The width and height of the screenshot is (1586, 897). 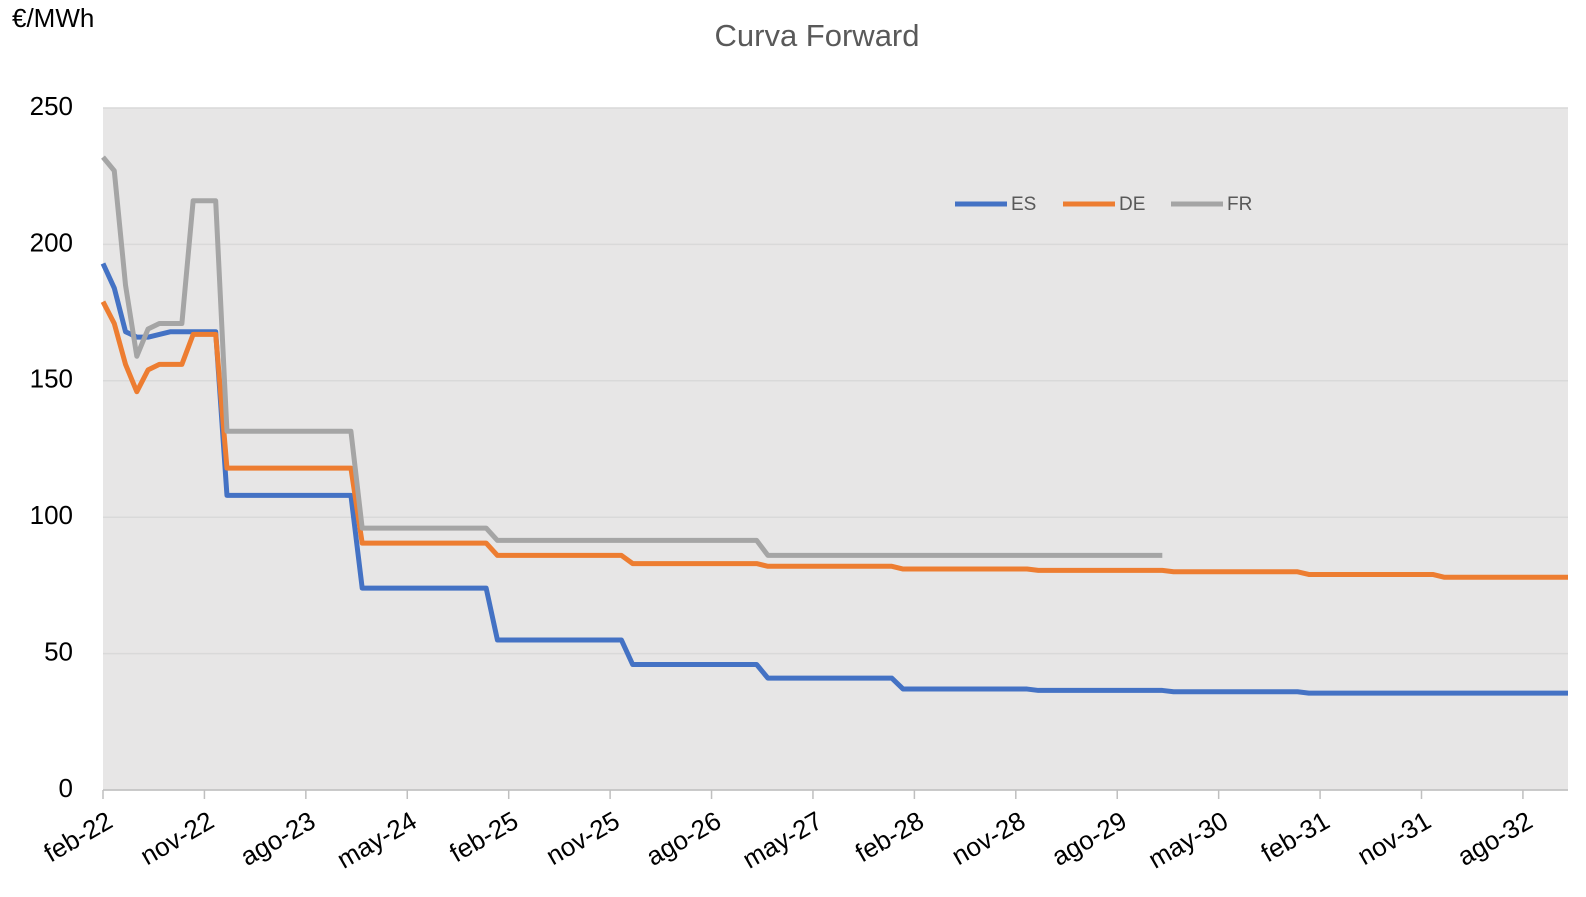 I want to click on y-tick-label: 200, so click(x=51, y=242).